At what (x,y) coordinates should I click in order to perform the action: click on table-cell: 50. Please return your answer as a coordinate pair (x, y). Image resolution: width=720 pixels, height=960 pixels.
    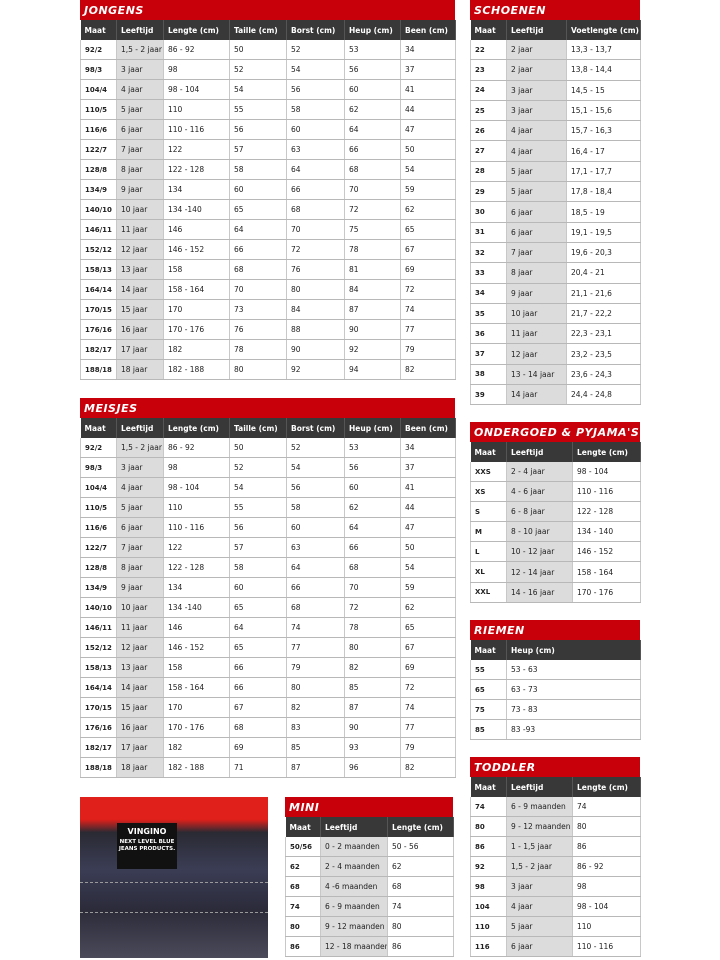
    Looking at the image, I should click on (258, 448).